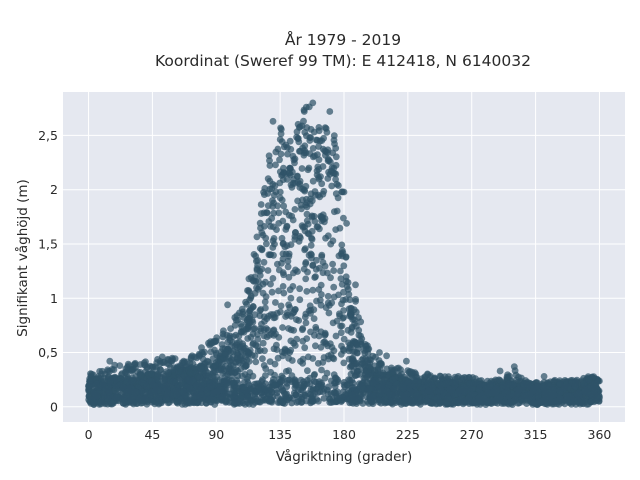 Image resolution: width=640 pixels, height=480 pixels. I want to click on x-tick-label: 45, so click(152, 434).